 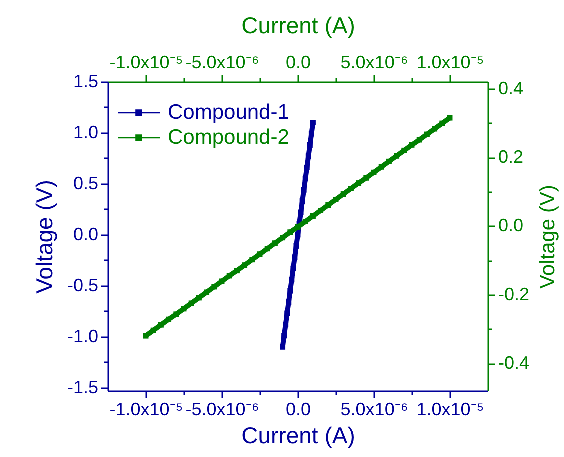 What do you see at coordinates (514, 294) in the screenshot?
I see `y2-tick-label: -0.2` at bounding box center [514, 294].